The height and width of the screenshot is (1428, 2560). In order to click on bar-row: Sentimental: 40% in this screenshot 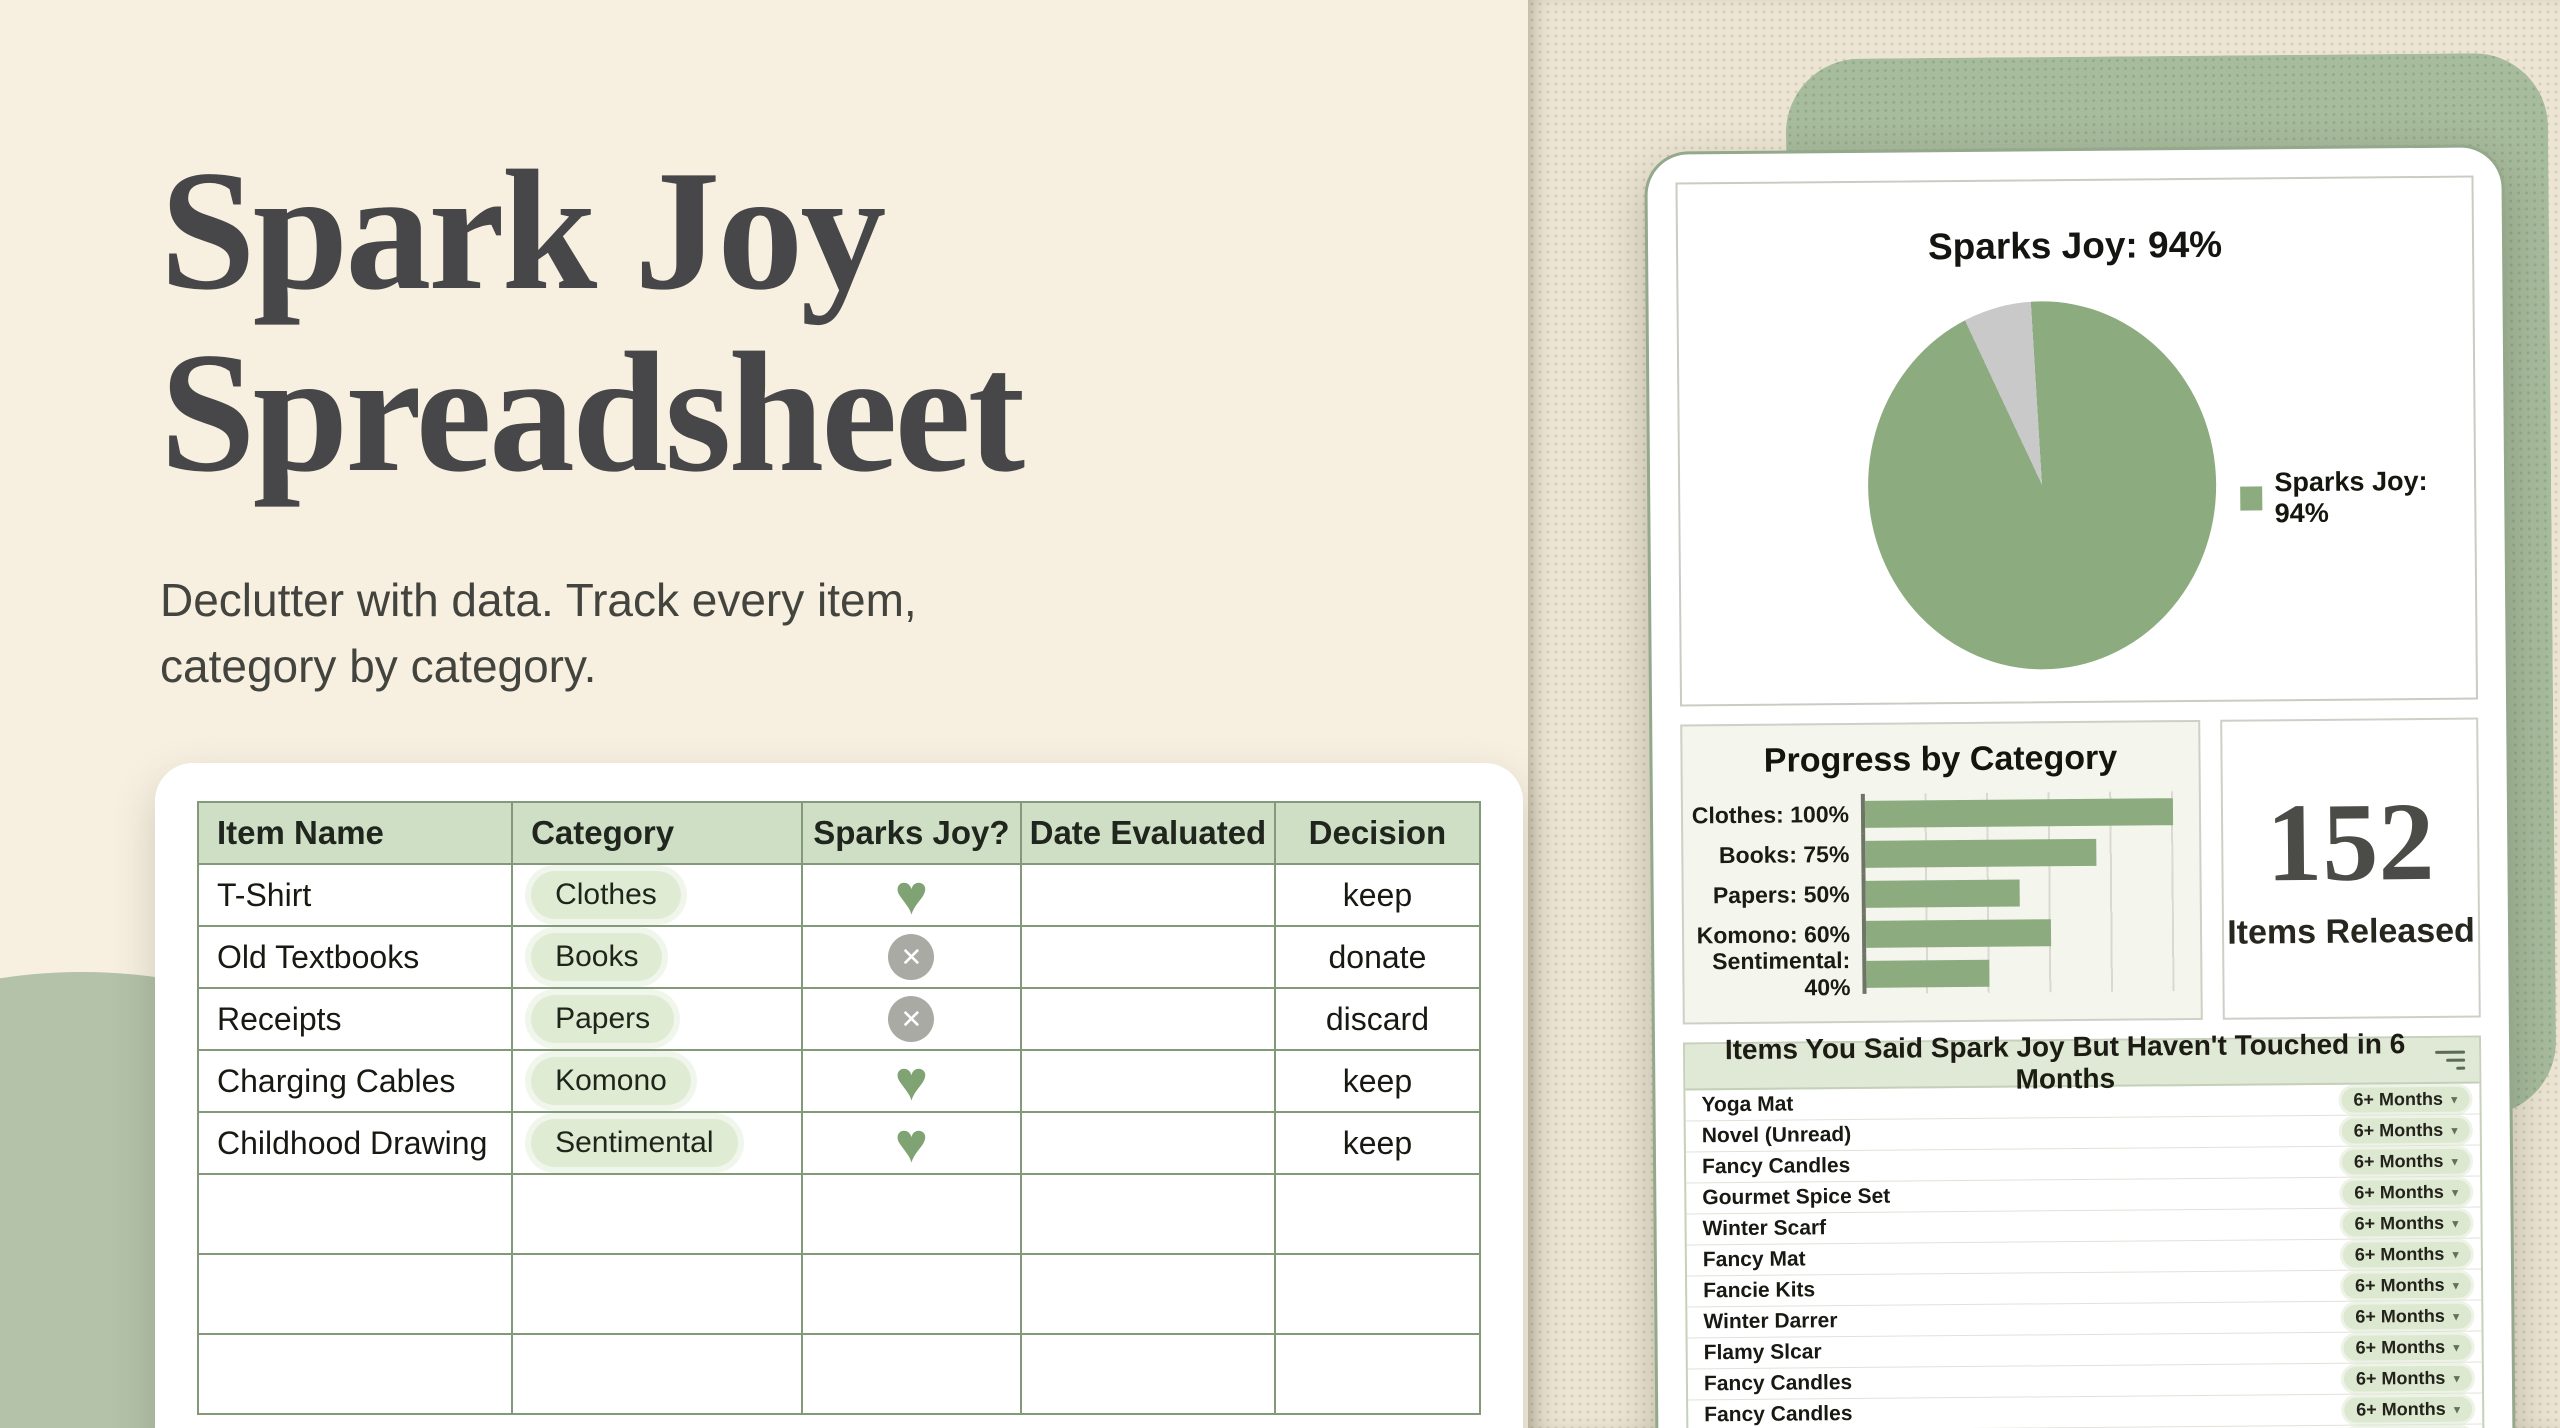, I will do `click(1942, 973)`.